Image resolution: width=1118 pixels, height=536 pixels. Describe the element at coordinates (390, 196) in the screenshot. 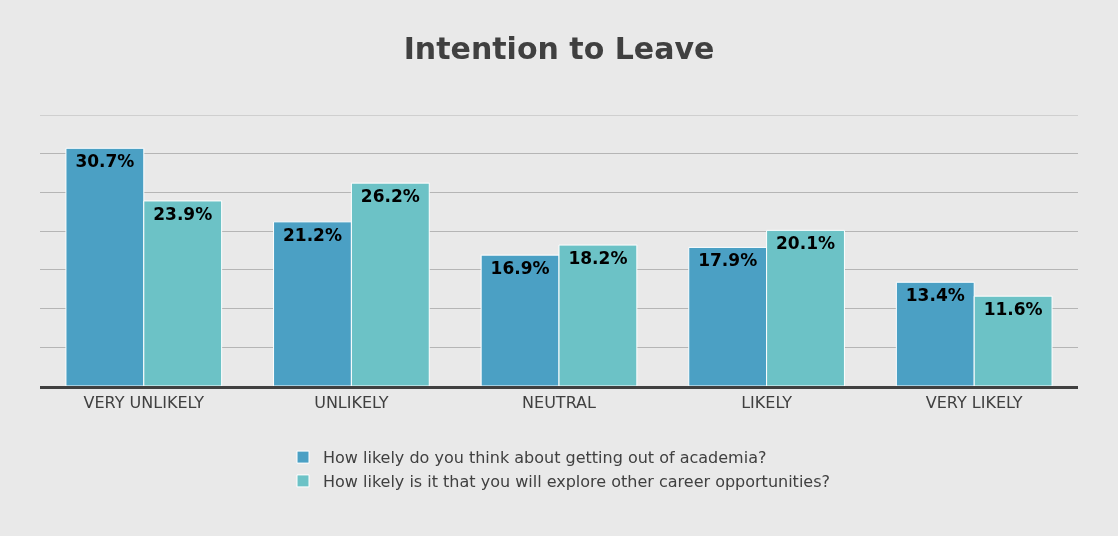

I see `data-label: 26.2%` at that location.